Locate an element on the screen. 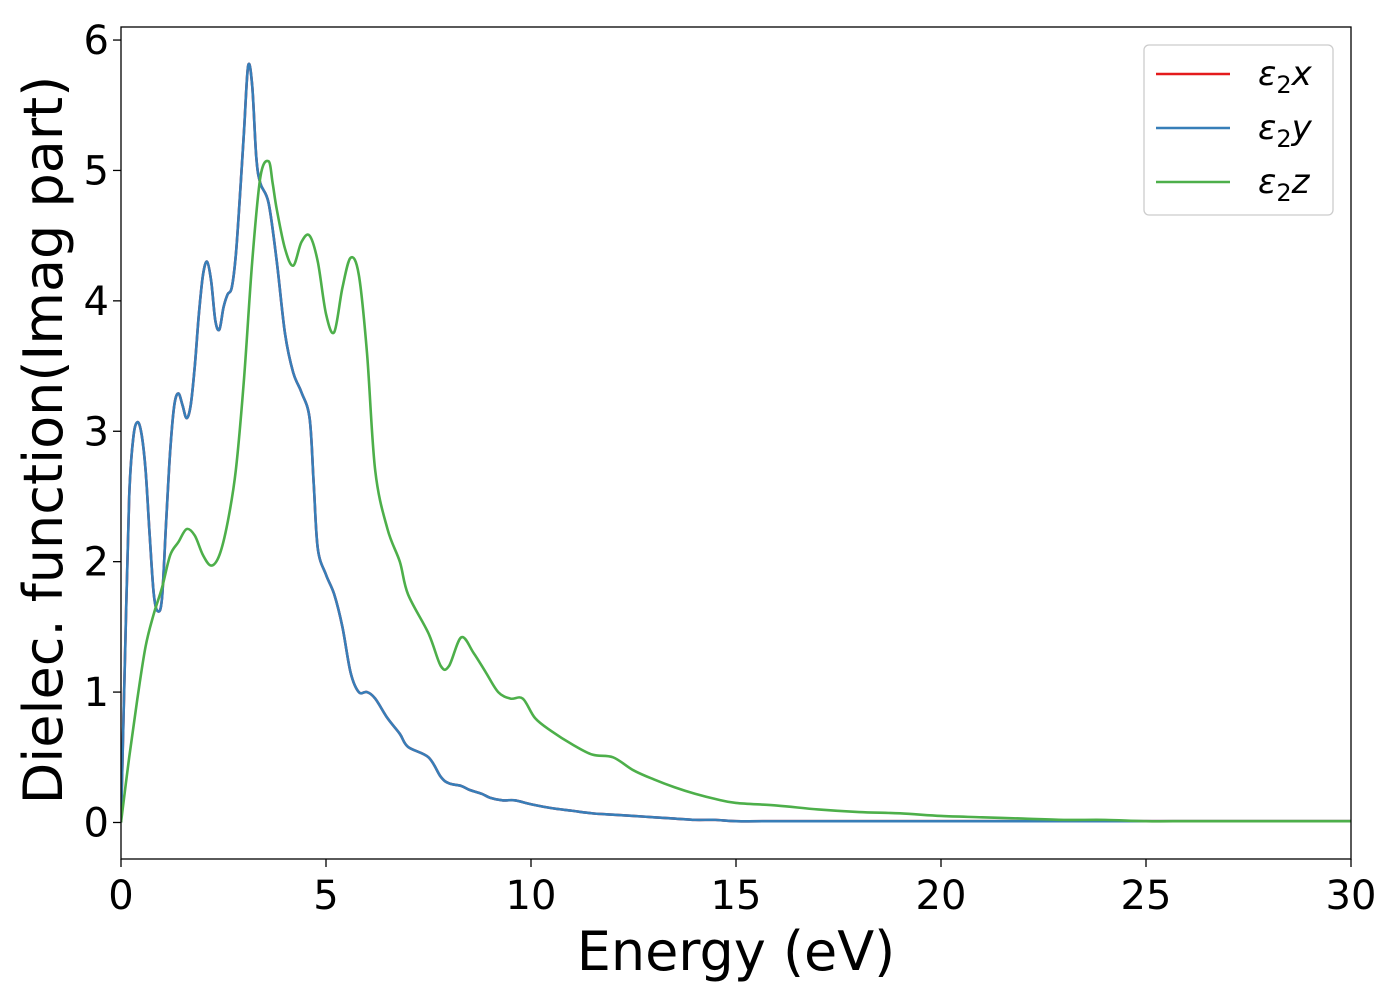 Image resolution: width=1400 pixels, height=1000 pixels. x-tick-label: 15 is located at coordinates (736, 896).